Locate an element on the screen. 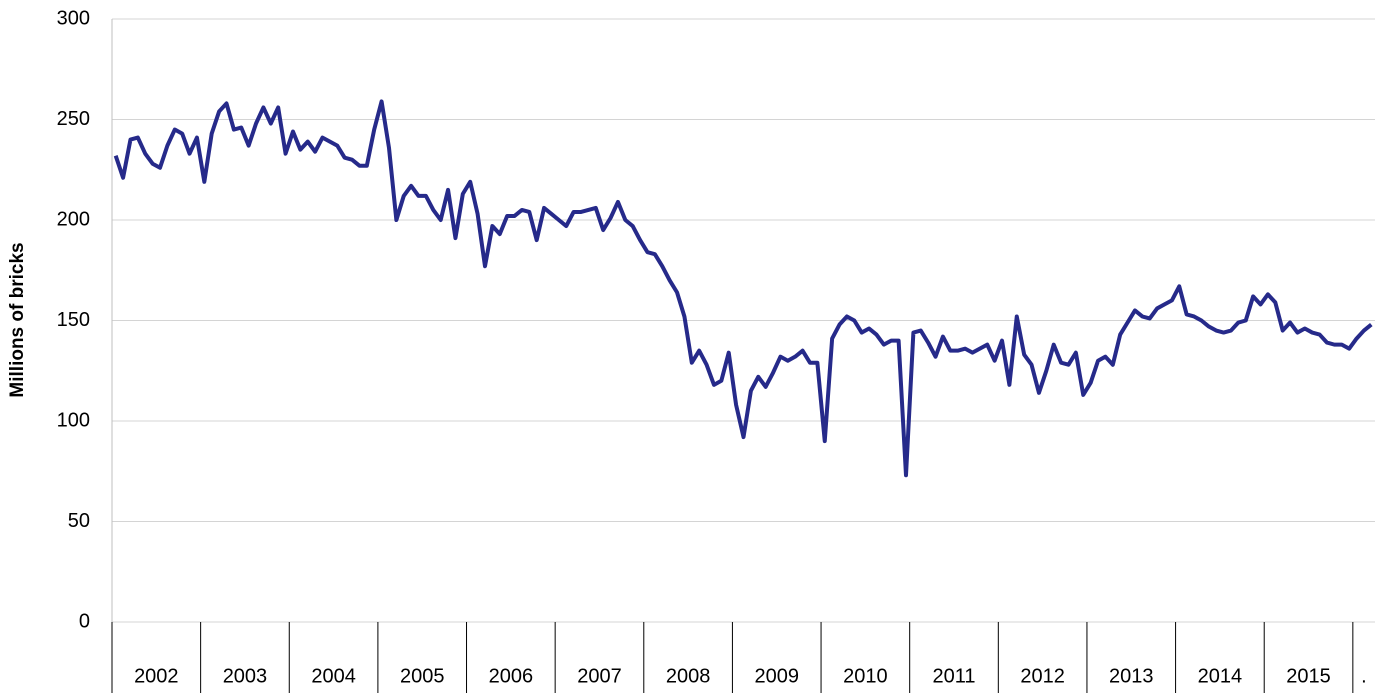 This screenshot has width=1383, height=698. y-tick-label: 150 is located at coordinates (73, 320).